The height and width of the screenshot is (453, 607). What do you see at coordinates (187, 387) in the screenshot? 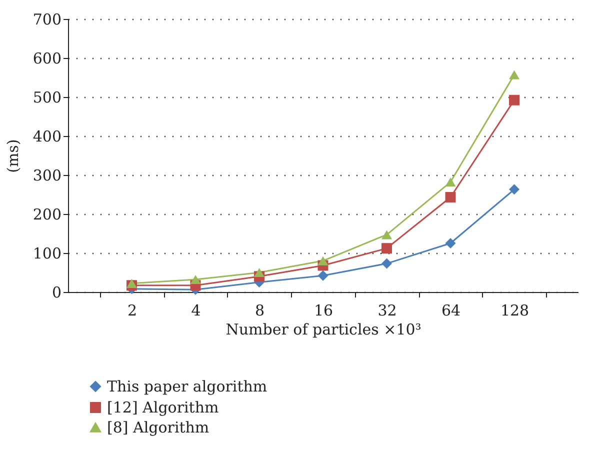
I see `legend-label: This paper algorithm` at bounding box center [187, 387].